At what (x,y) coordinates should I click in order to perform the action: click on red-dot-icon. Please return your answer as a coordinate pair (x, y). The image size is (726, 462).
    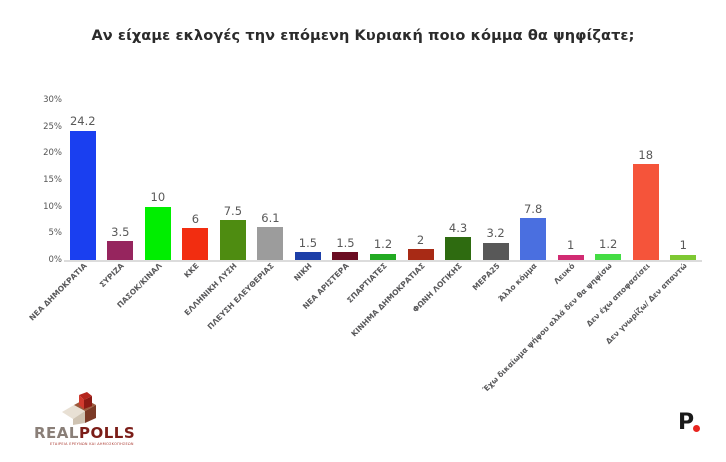
    Looking at the image, I should click on (696, 428).